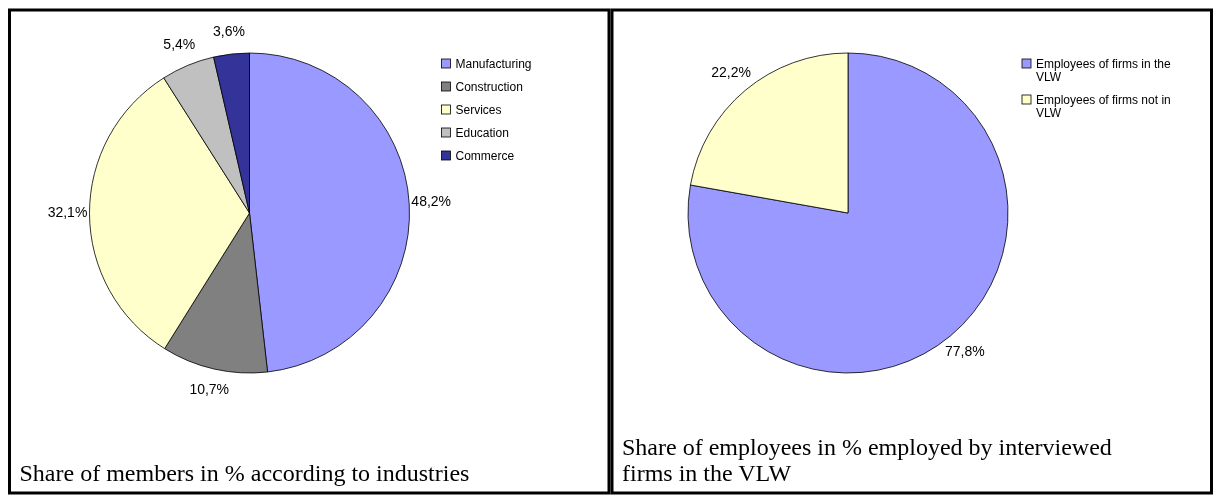  I want to click on legend-label: Manufacturing, so click(493, 64).